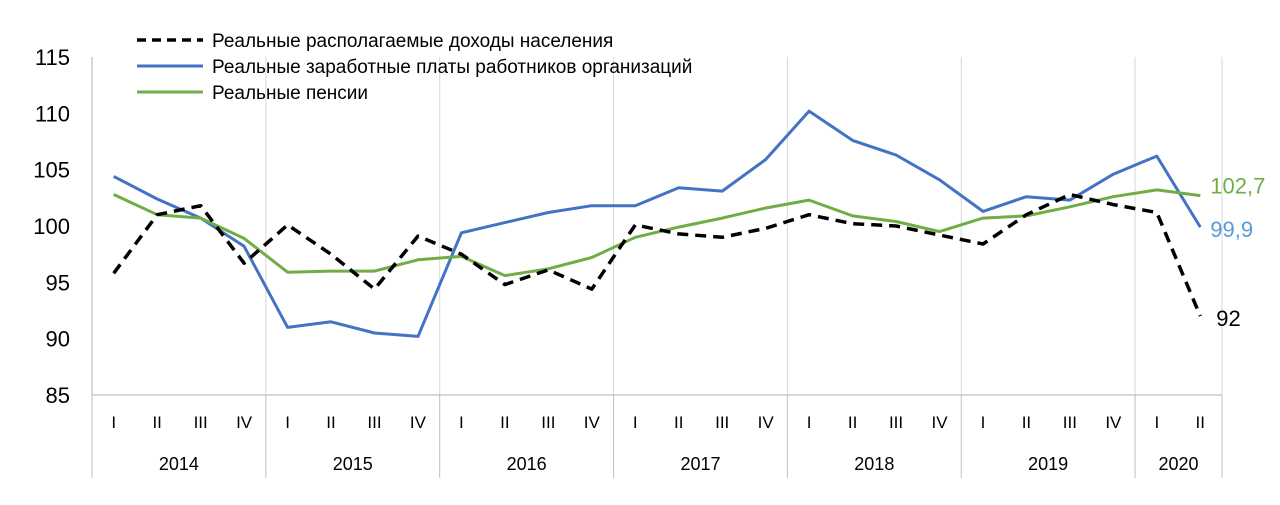 This screenshot has height=505, width=1280. What do you see at coordinates (52, 113) in the screenshot?
I see `y-tick-label: 110` at bounding box center [52, 113].